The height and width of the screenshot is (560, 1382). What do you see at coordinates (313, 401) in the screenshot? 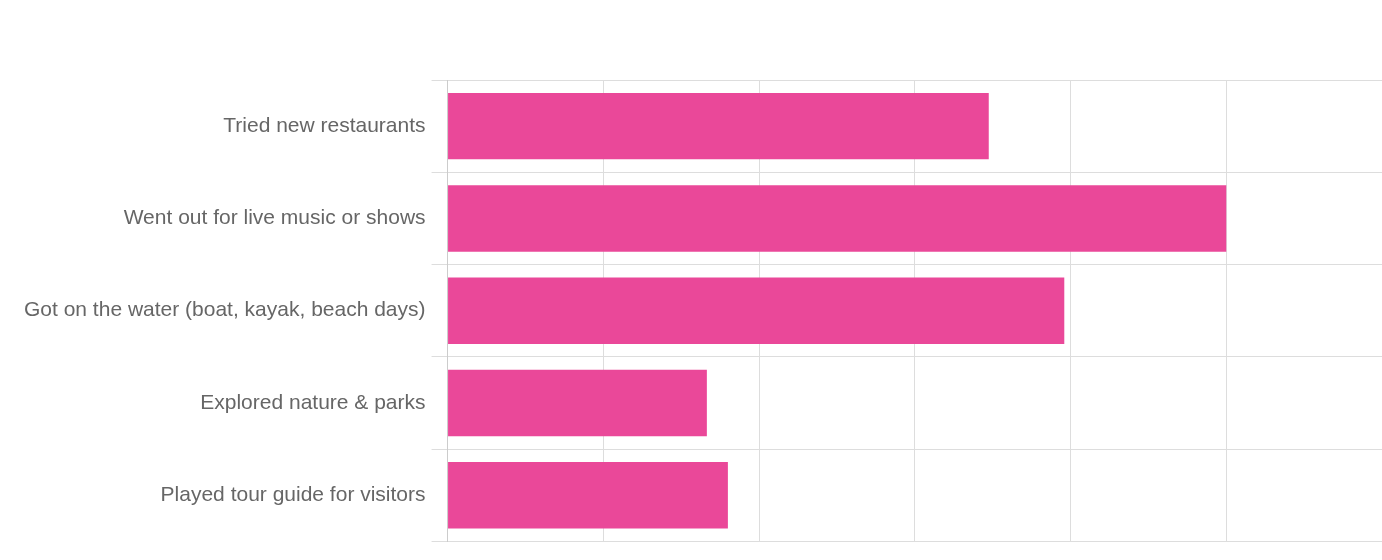
I see `y-tick-label: Explored nature & parks` at bounding box center [313, 401].